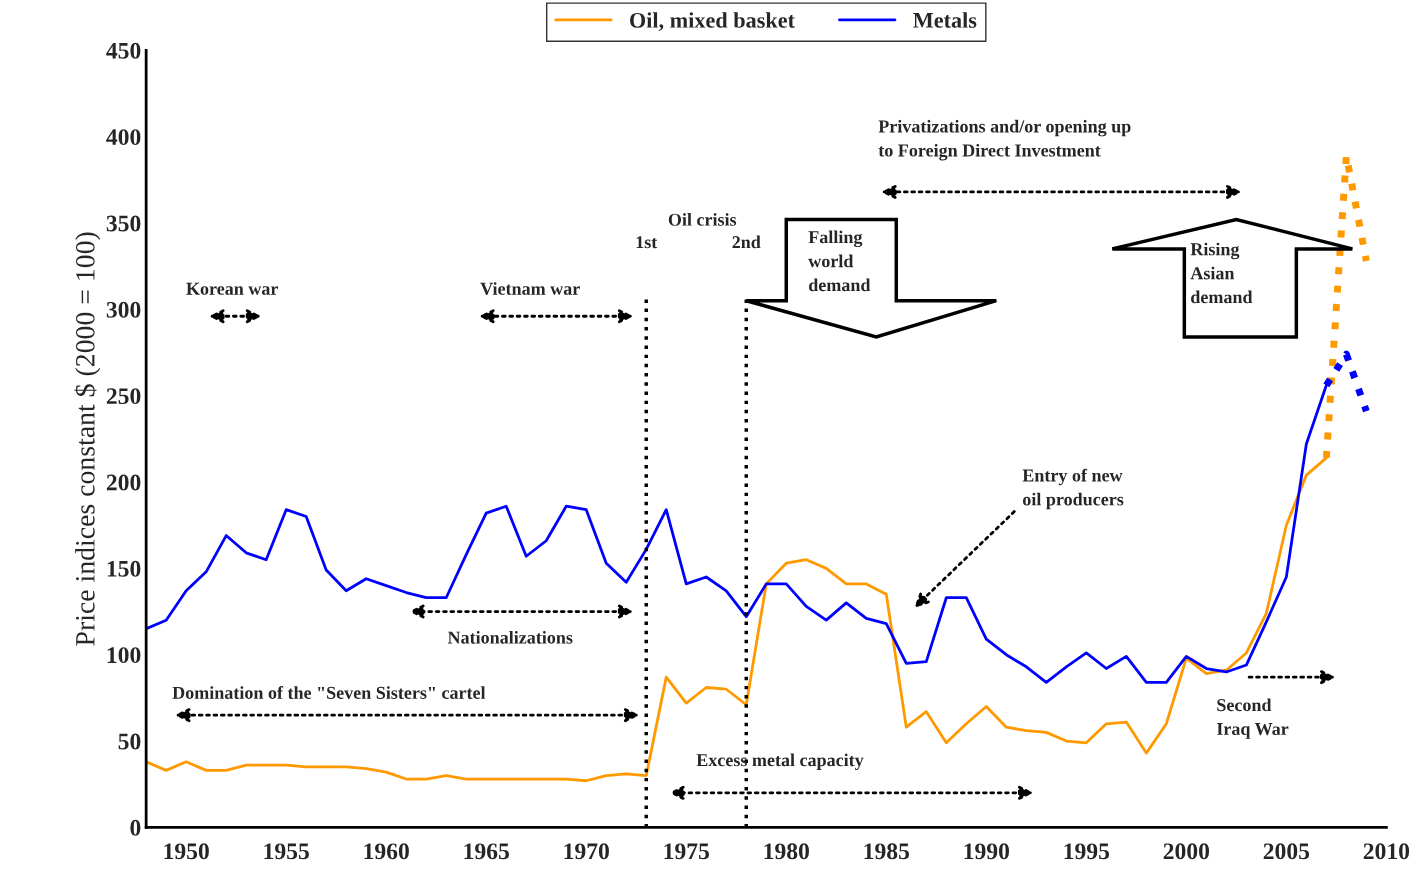 The width and height of the screenshot is (1419, 883). Describe the element at coordinates (586, 851) in the screenshot. I see `x-tick-label: 1970` at that location.